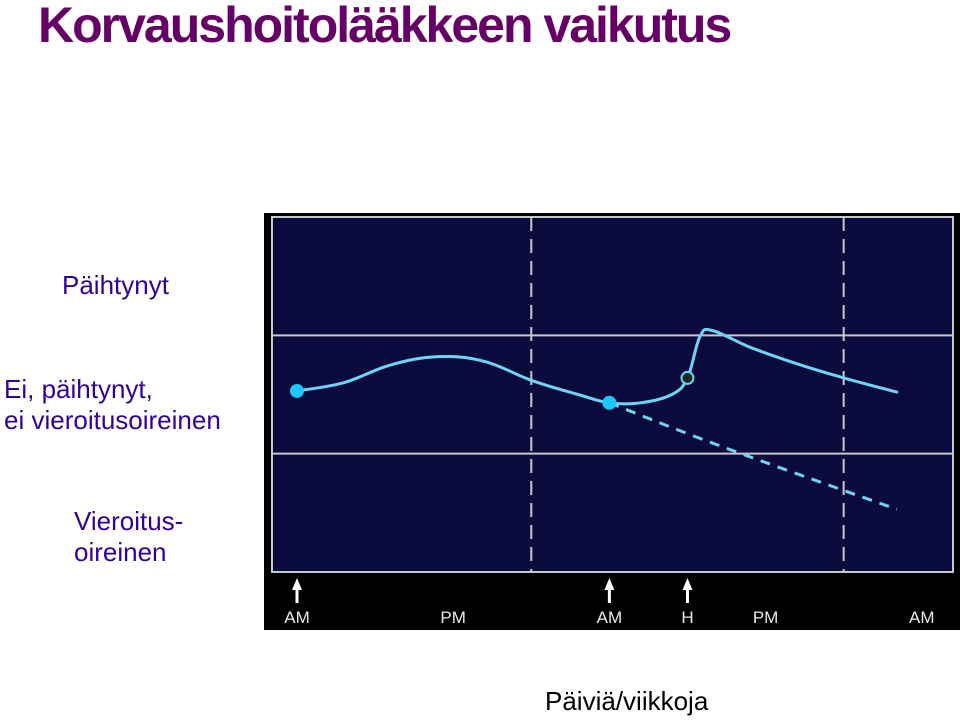 The width and height of the screenshot is (960, 723). I want to click on band-label-normal-line2: ei vieroitusoireinen, so click(112, 420).